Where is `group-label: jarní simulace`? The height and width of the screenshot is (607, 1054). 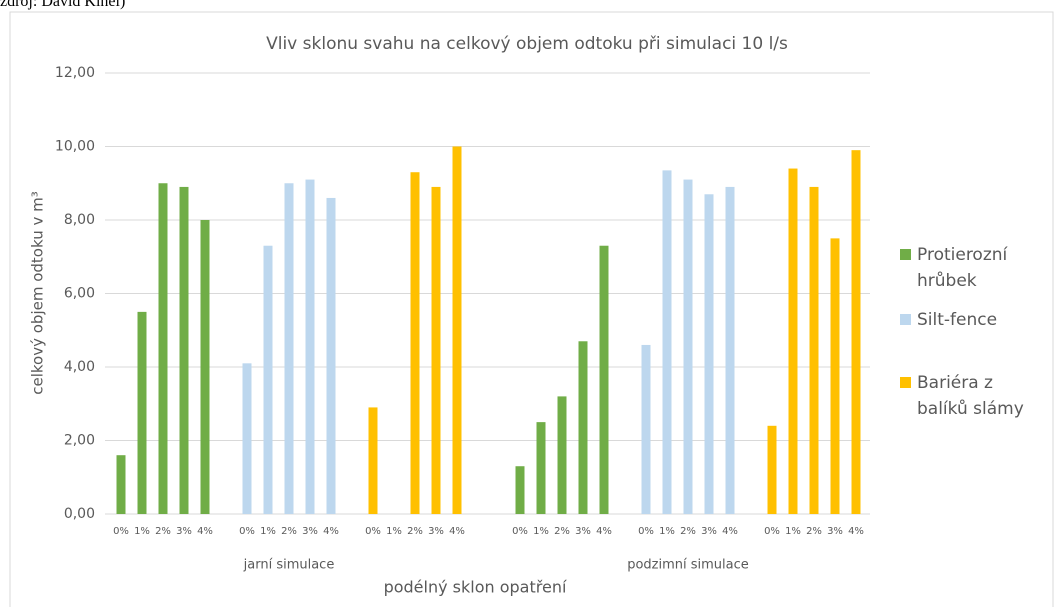
group-label: jarní simulace is located at coordinates (289, 565).